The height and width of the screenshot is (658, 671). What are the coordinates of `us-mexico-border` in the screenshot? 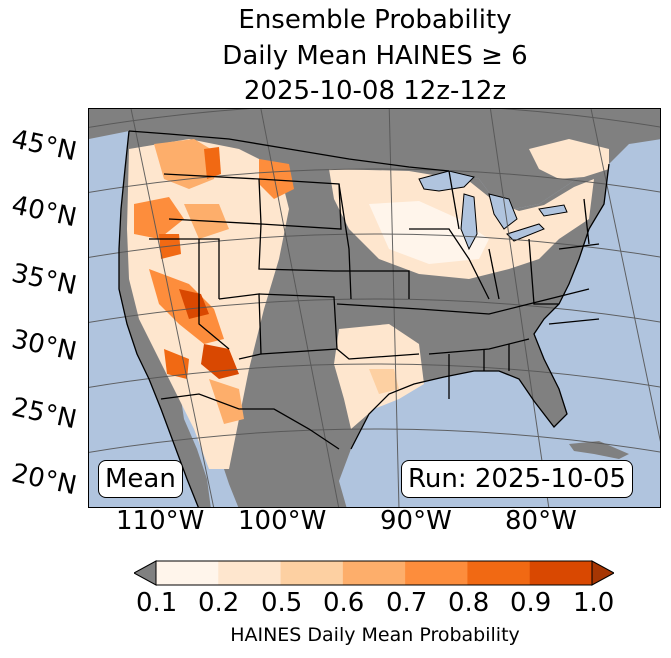 It's located at (250, 421).